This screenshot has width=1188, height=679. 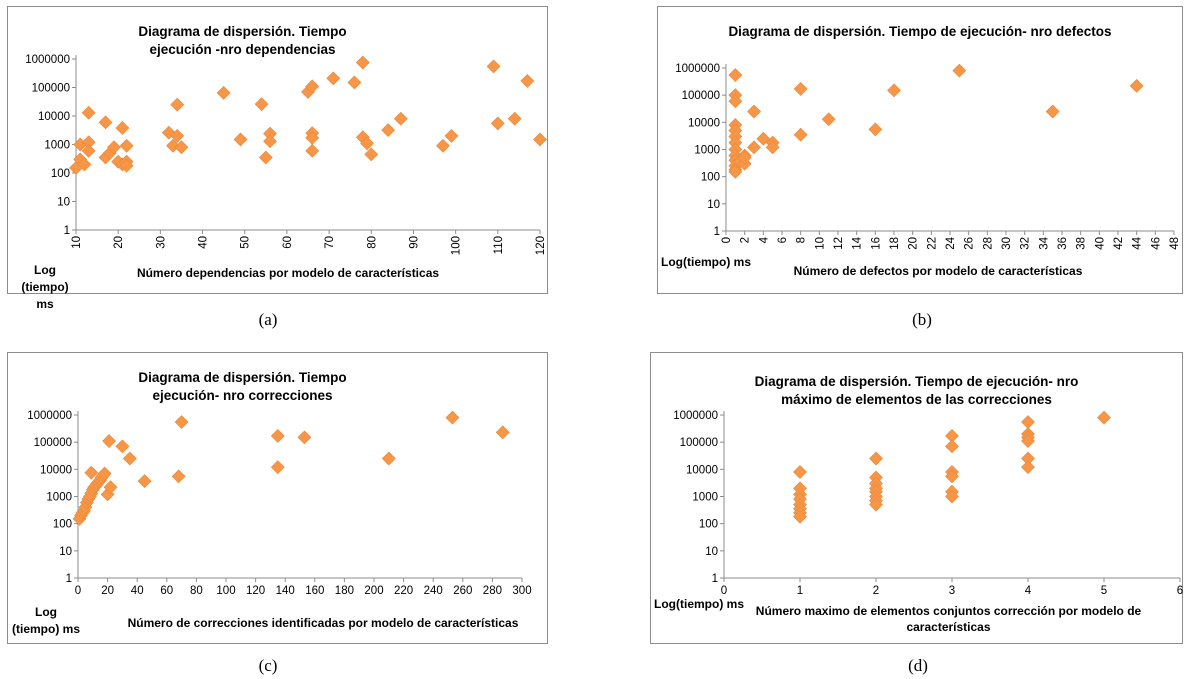 I want to click on caption-b: (b), so click(x=922, y=319).